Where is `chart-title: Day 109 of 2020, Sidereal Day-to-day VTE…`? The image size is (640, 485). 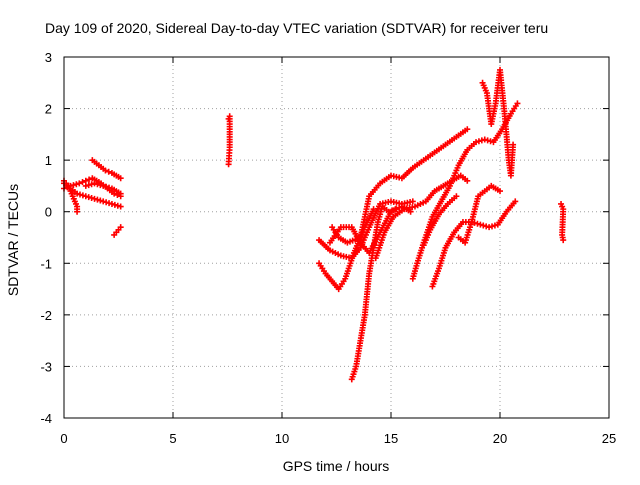 chart-title: Day 109 of 2020, Sidereal Day-to-day VTE… is located at coordinates (296, 28).